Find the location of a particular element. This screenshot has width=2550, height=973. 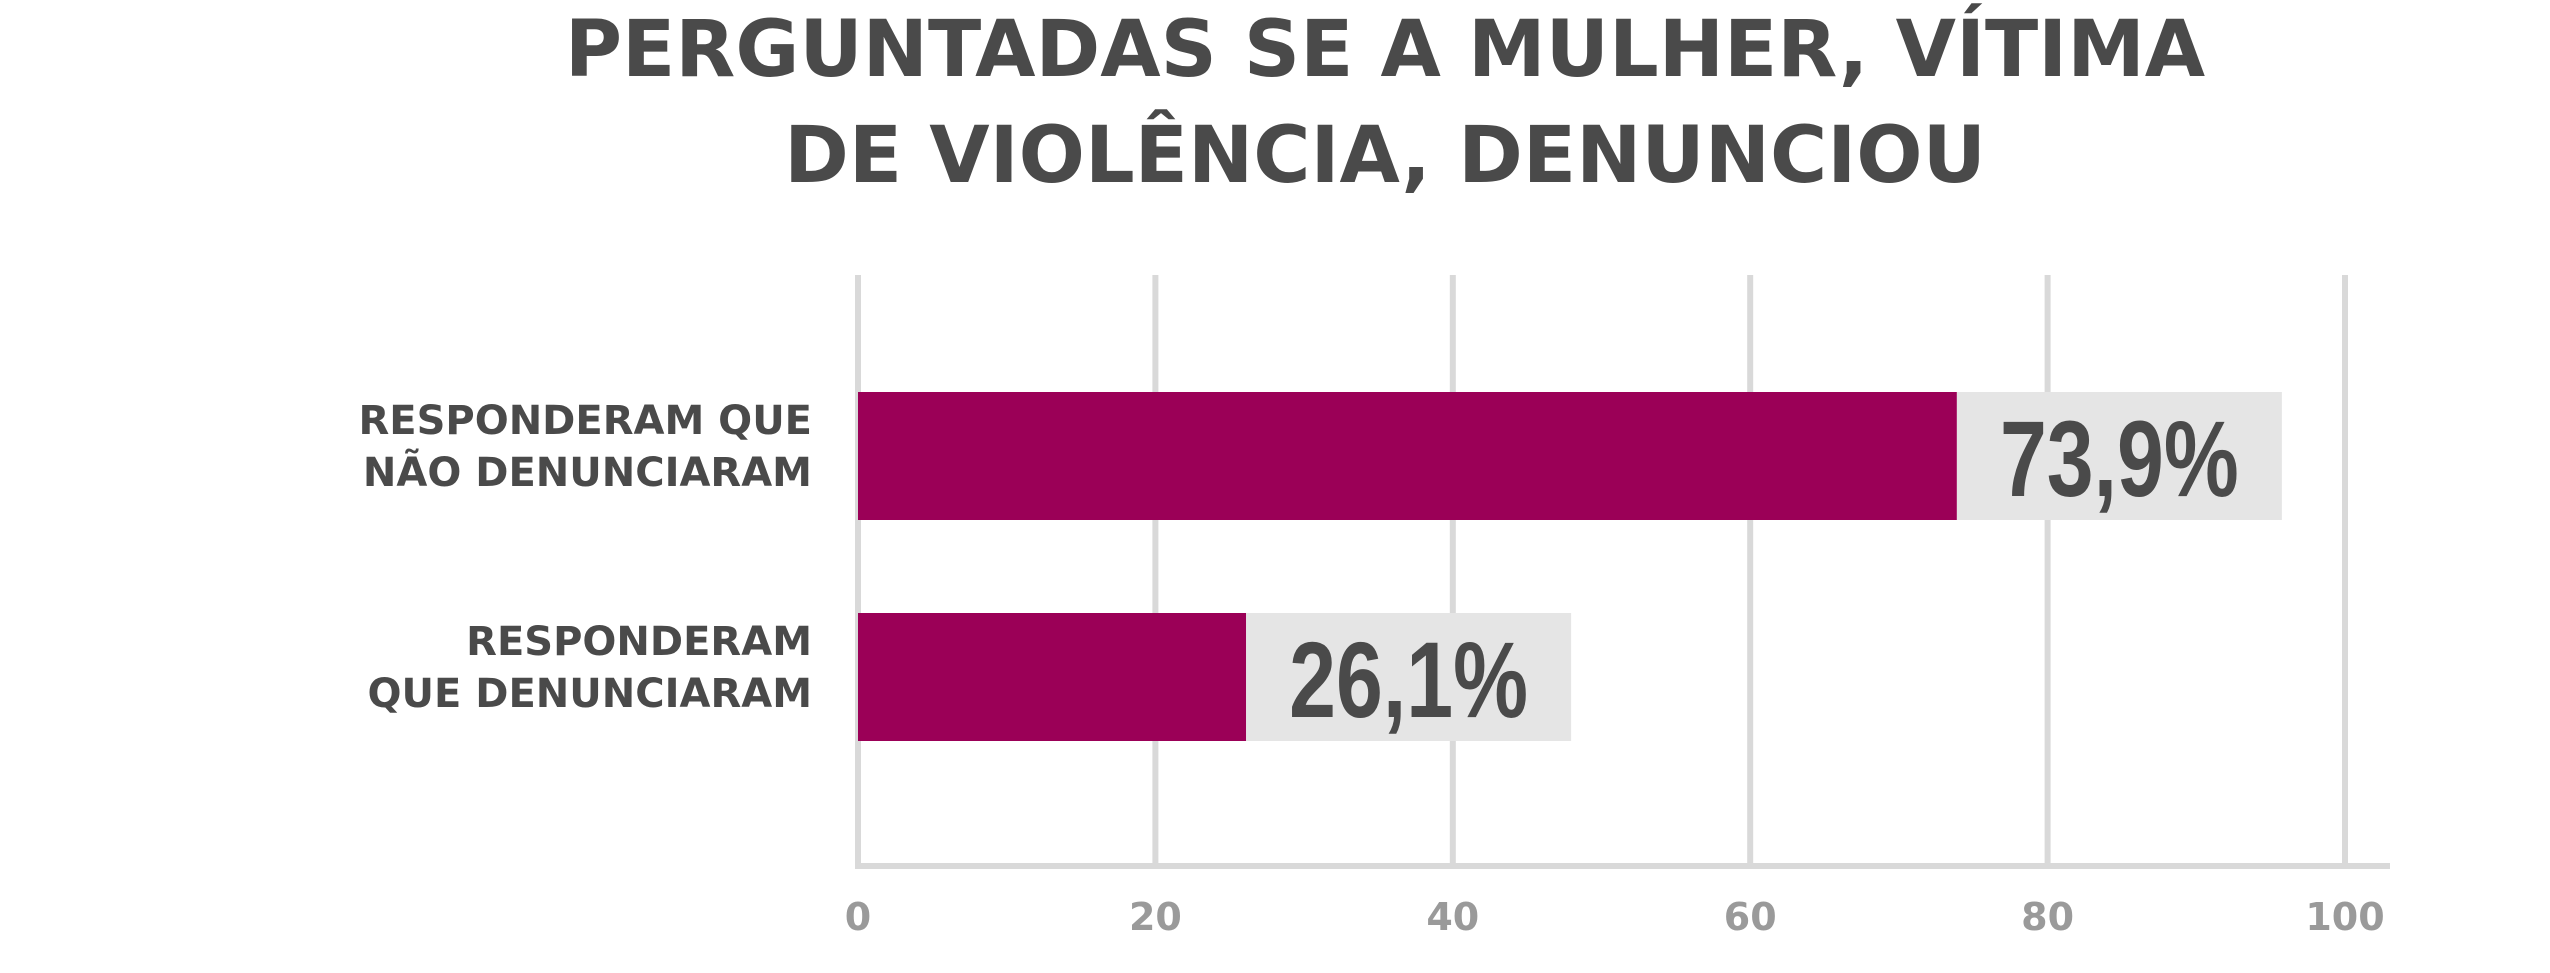

category-label-line: RESPONDERAM is located at coordinates (639, 642).